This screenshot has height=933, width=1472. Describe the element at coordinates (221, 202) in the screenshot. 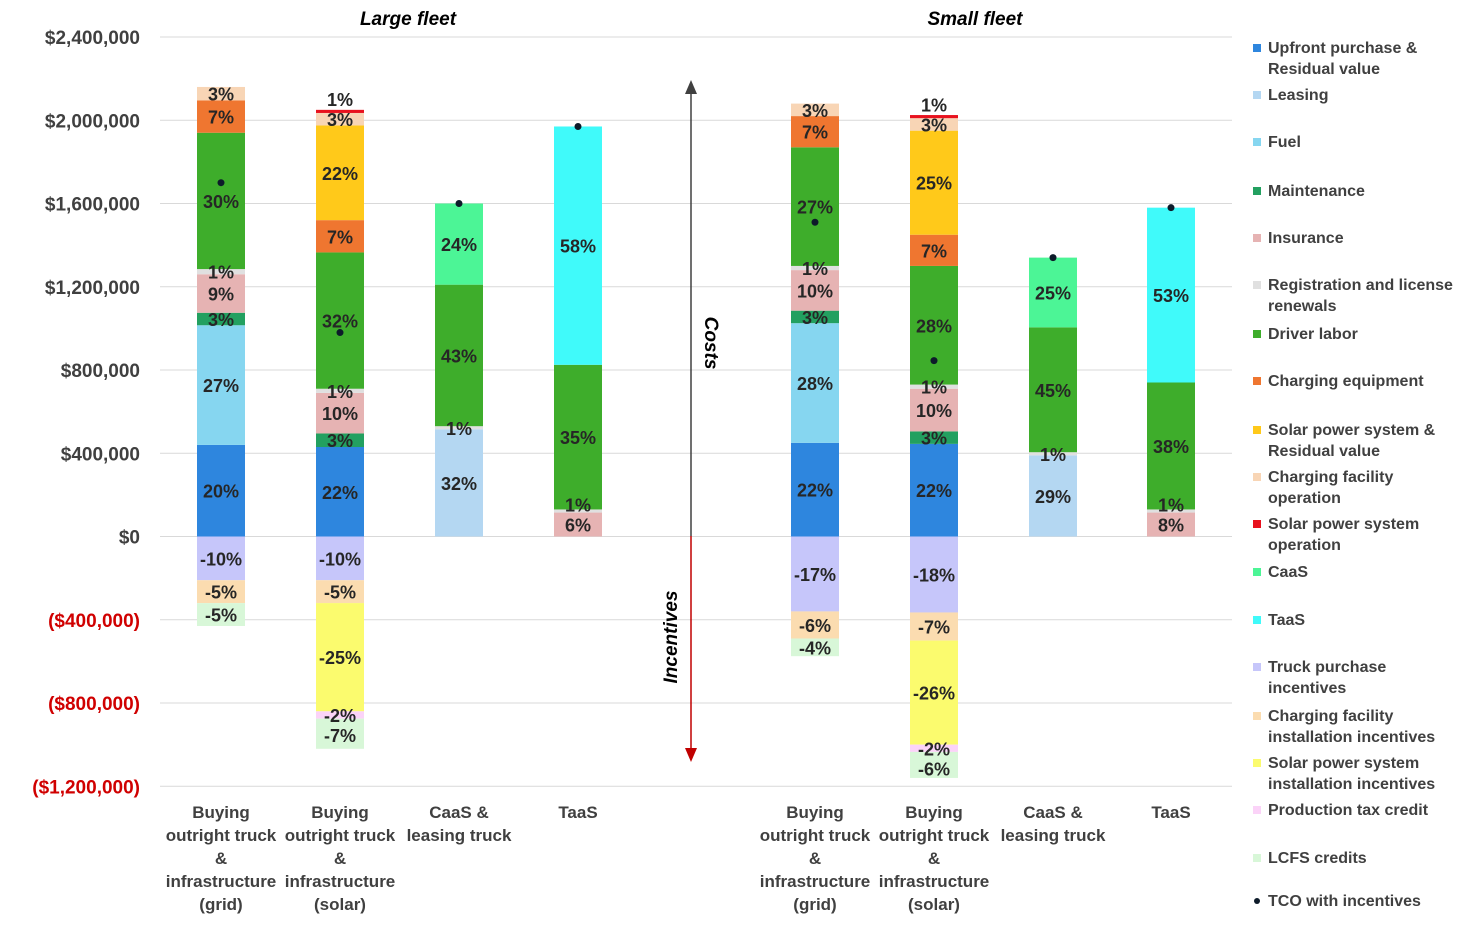

I see `data-label: 30%` at that location.